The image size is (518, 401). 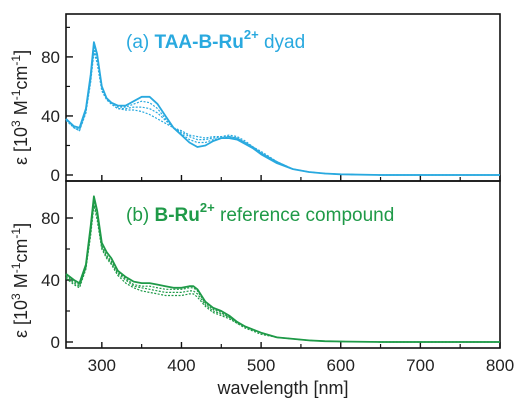 I want to click on panel-a-label: (a) TAA-B-Ru2+ dyad, so click(x=215, y=40).